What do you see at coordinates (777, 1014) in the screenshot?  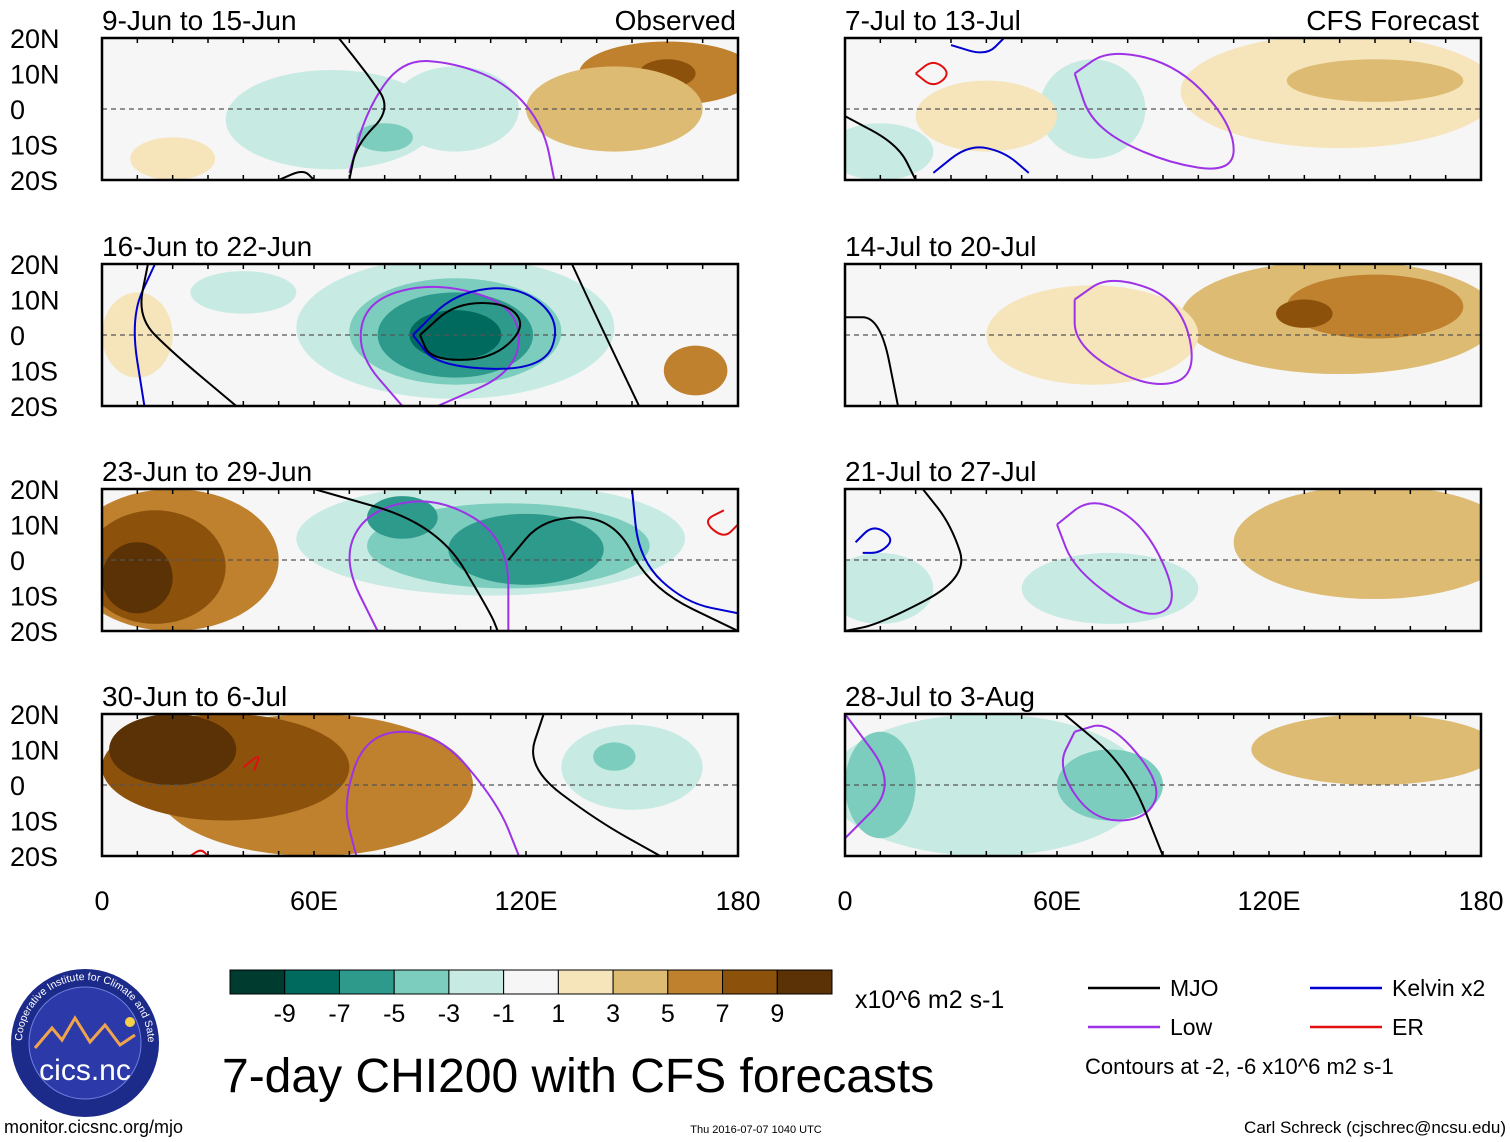 I see `colorbar-tick-label: 9` at bounding box center [777, 1014].